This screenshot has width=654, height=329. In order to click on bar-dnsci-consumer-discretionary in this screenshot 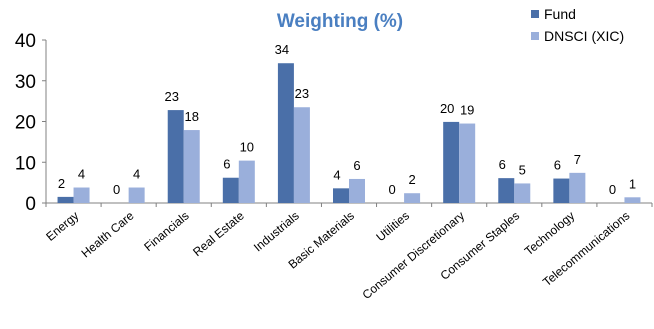, I will do `click(467, 163)`.